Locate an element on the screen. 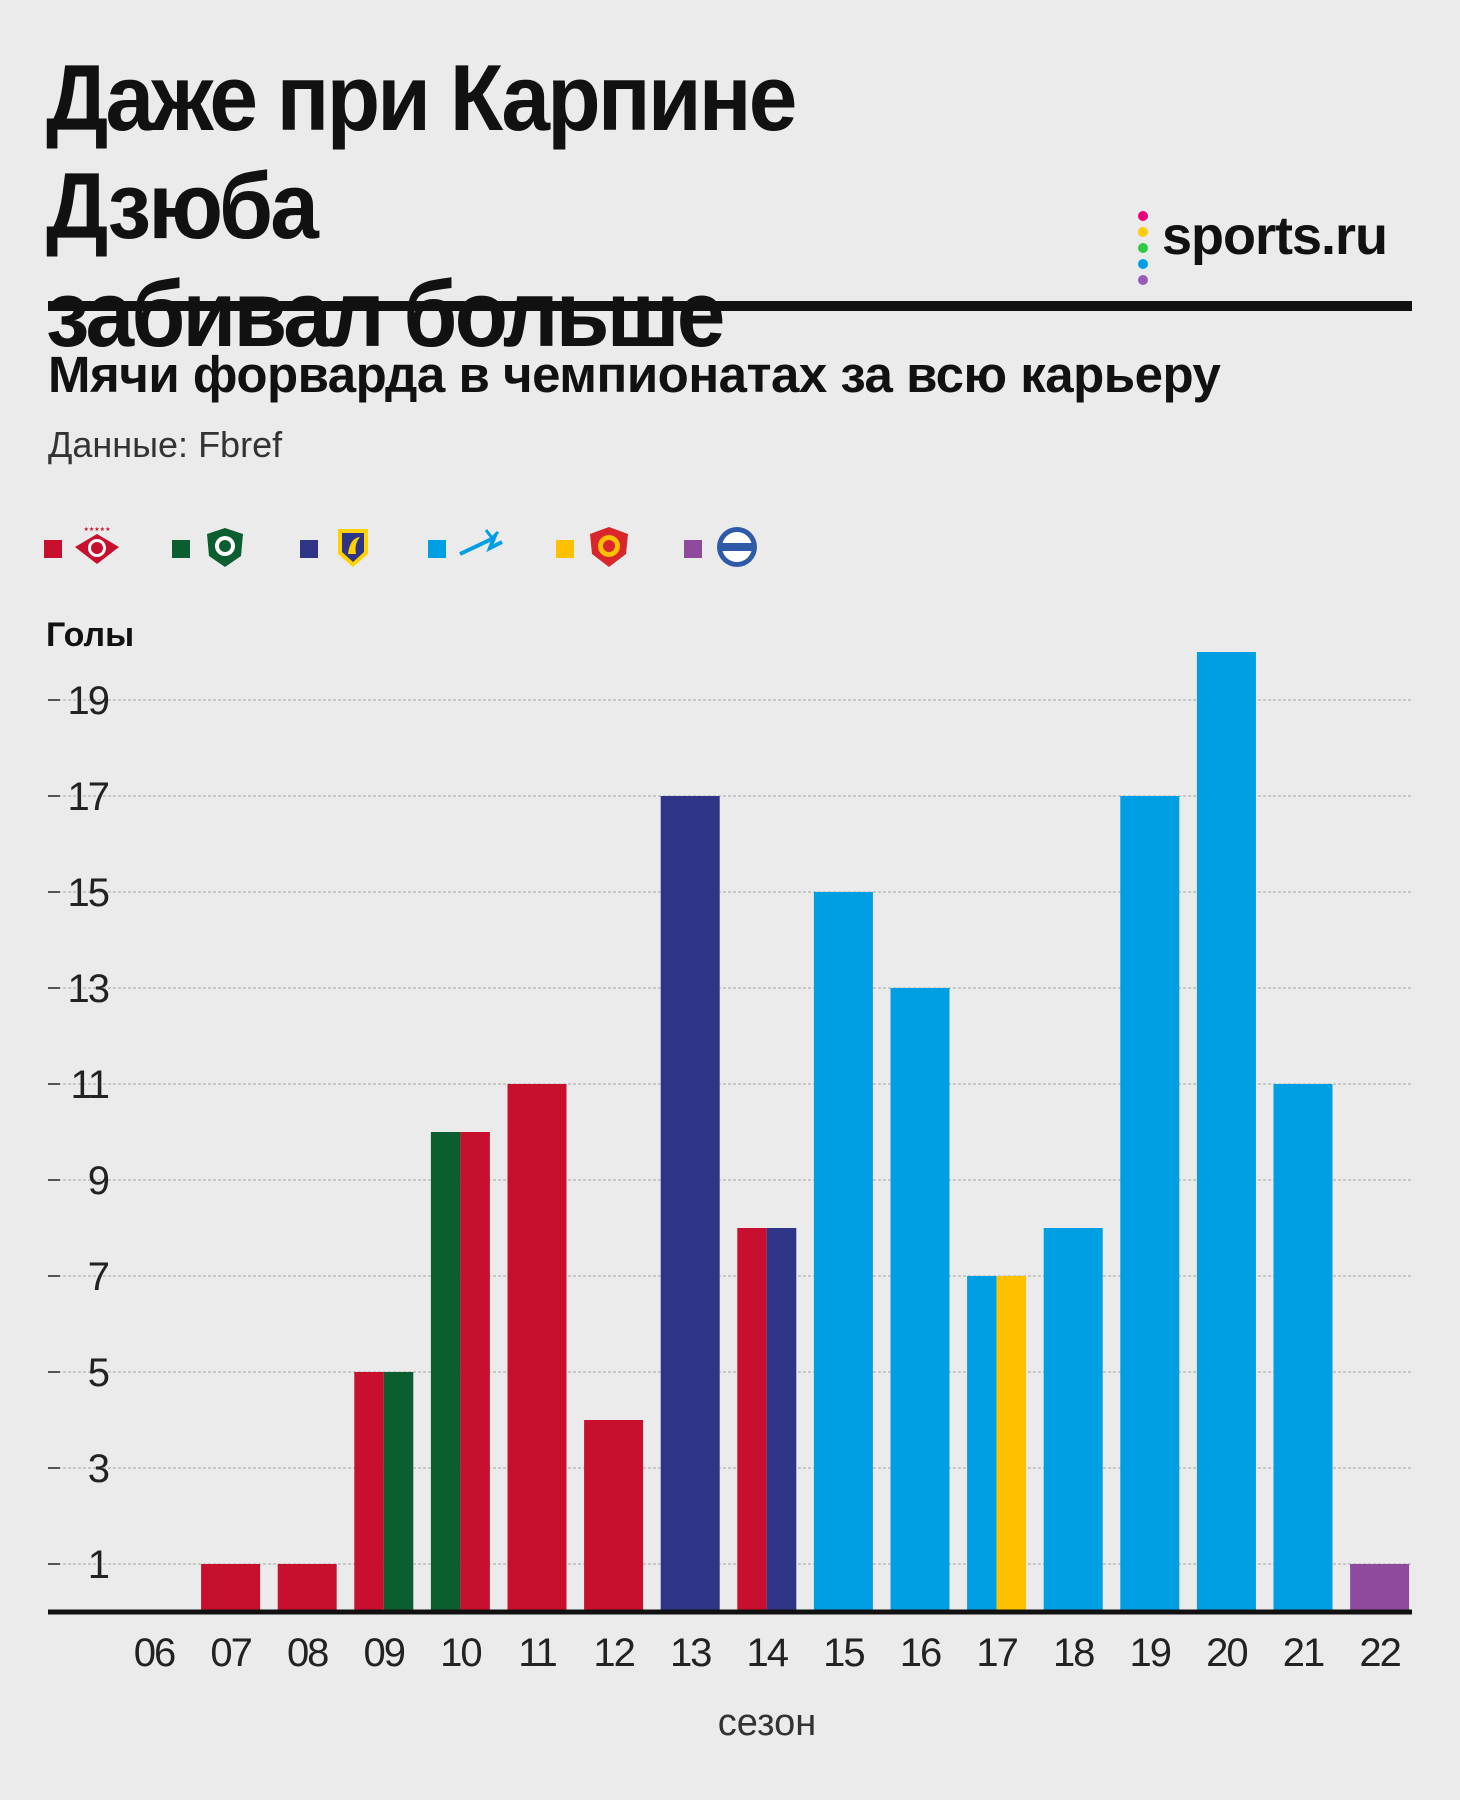 Image resolution: width=1460 pixels, height=1800 pixels. x-tick-label: 10 is located at coordinates (460, 1653).